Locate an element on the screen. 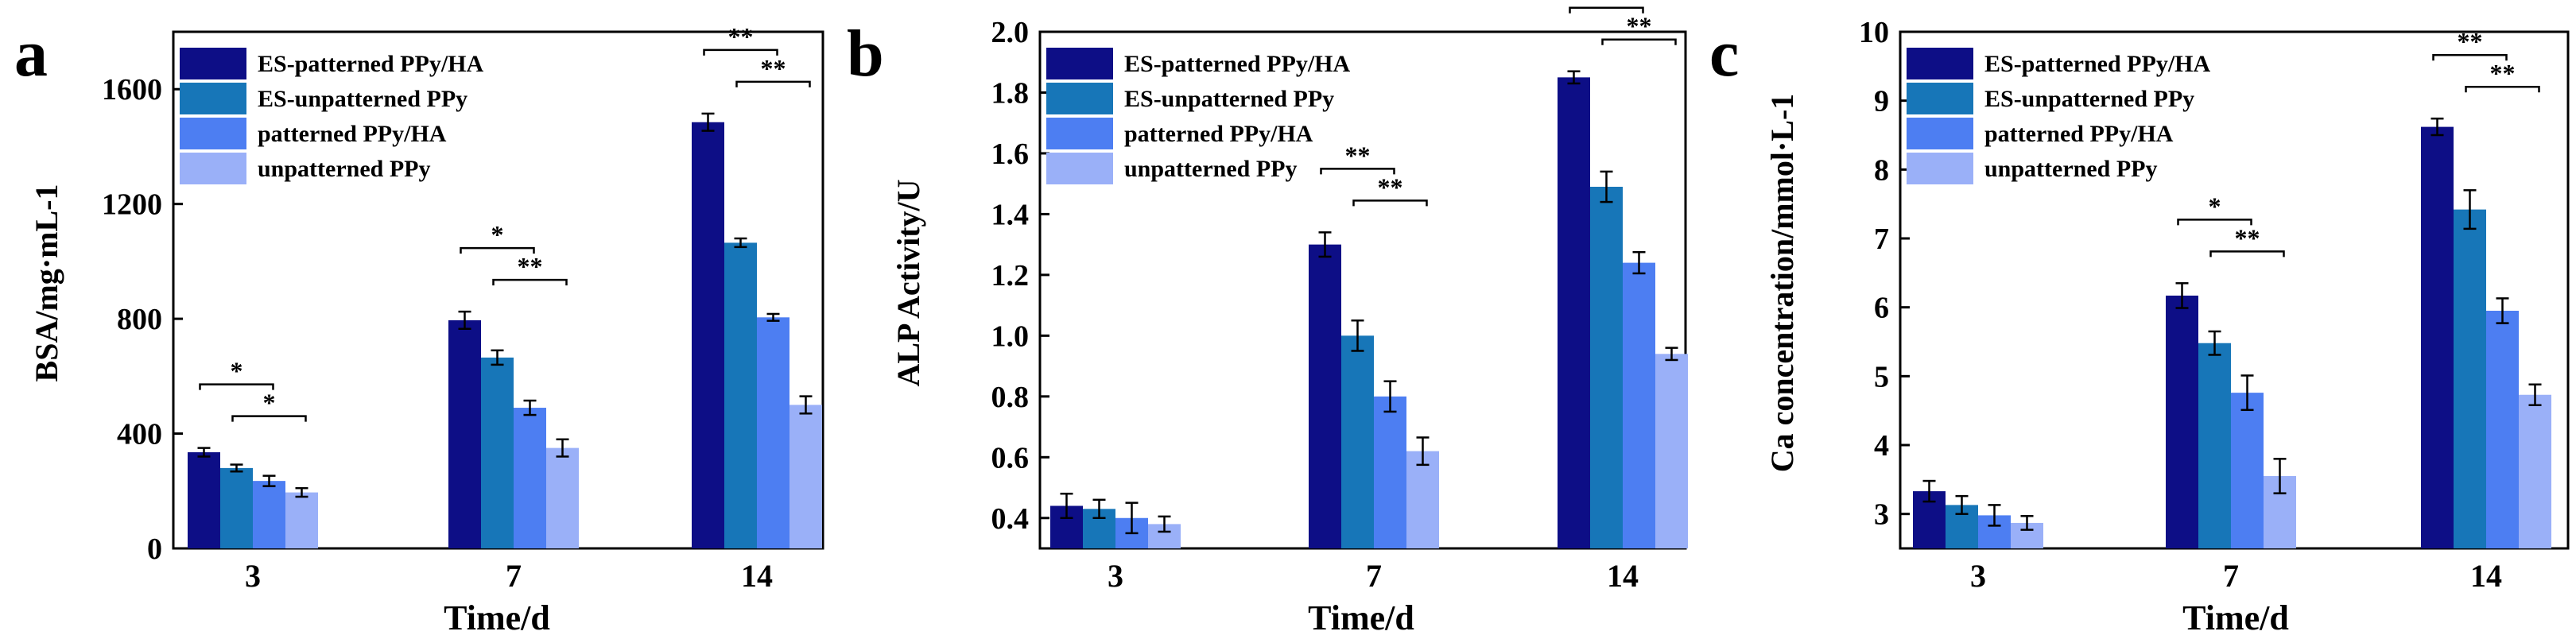  y-axis-label: BSA/mg·mL-1 is located at coordinates (47, 283).